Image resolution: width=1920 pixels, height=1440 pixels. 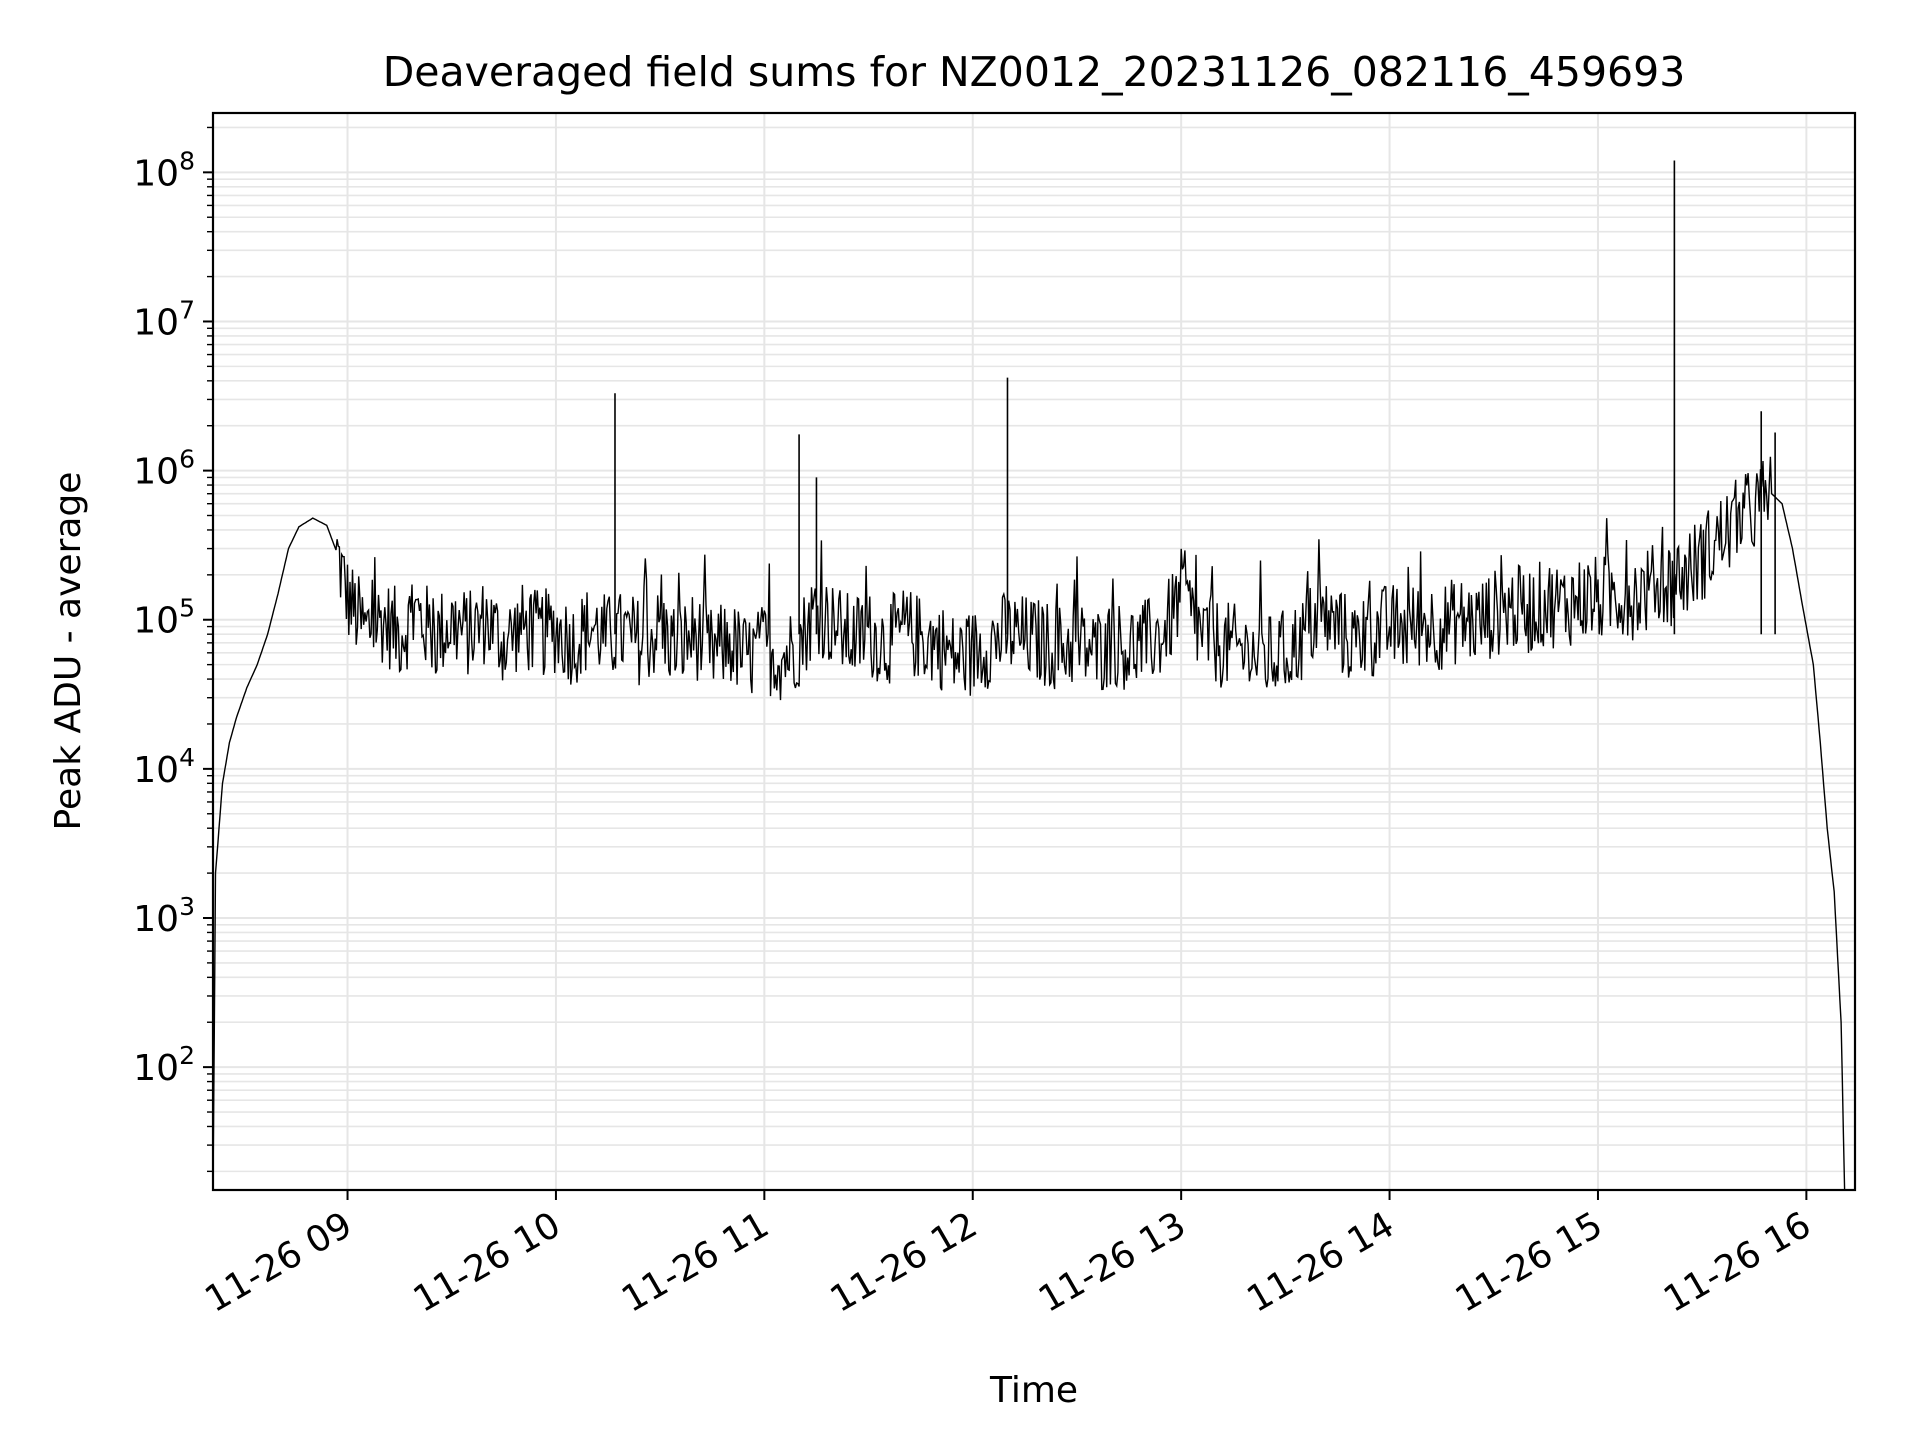 What do you see at coordinates (164, 469) in the screenshot?
I see `y-tick-label: 10⁶` at bounding box center [164, 469].